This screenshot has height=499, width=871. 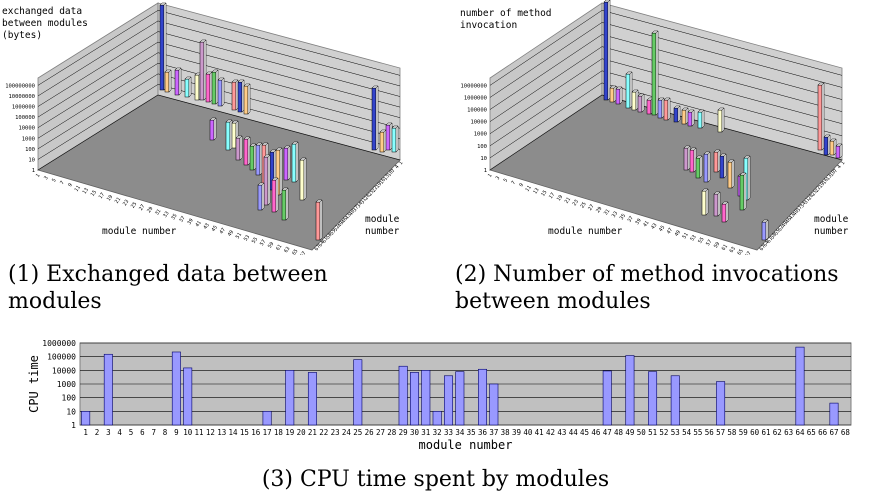 What do you see at coordinates (619, 432) in the screenshot?
I see `x-tick-label: 48` at bounding box center [619, 432].